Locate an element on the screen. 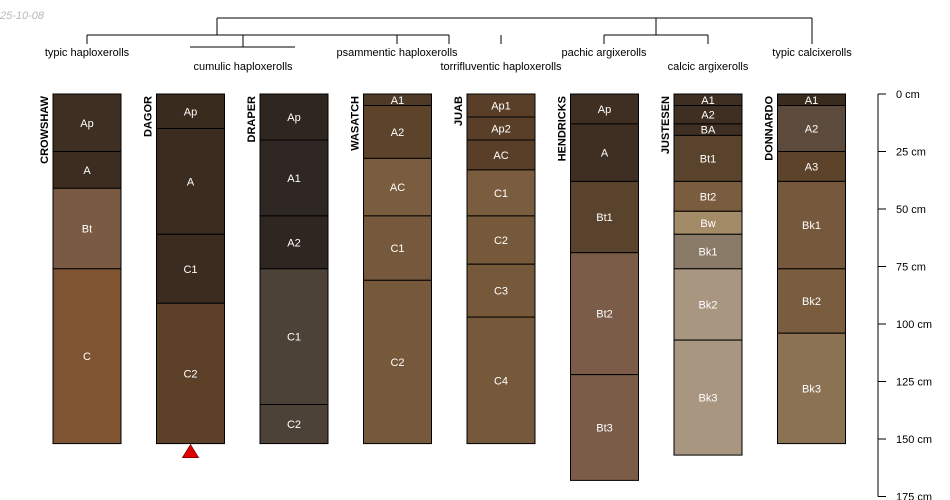  profile-name: HENDRICKS is located at coordinates (563, 128).